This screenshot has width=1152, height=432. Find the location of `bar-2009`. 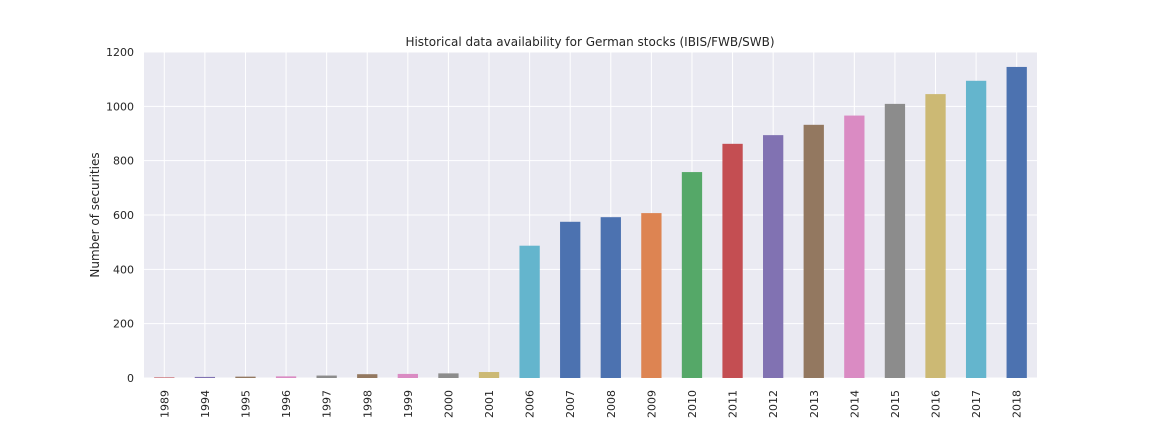

bar-2009 is located at coordinates (651, 295).